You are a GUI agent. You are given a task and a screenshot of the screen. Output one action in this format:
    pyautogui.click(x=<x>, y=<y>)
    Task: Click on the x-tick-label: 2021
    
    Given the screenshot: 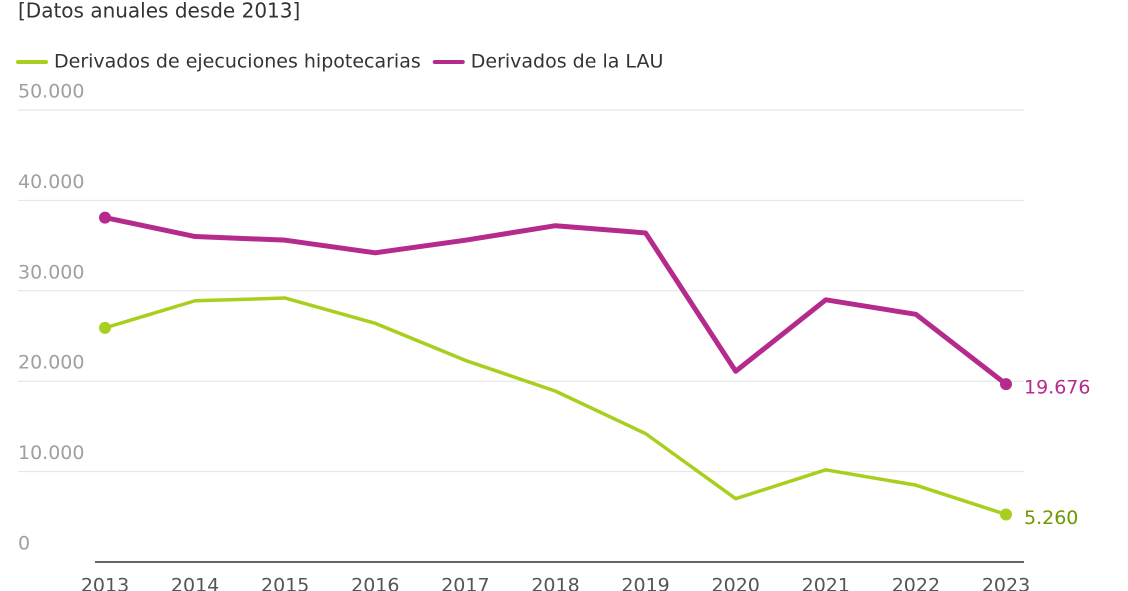 What is the action you would take?
    pyautogui.click(x=826, y=583)
    